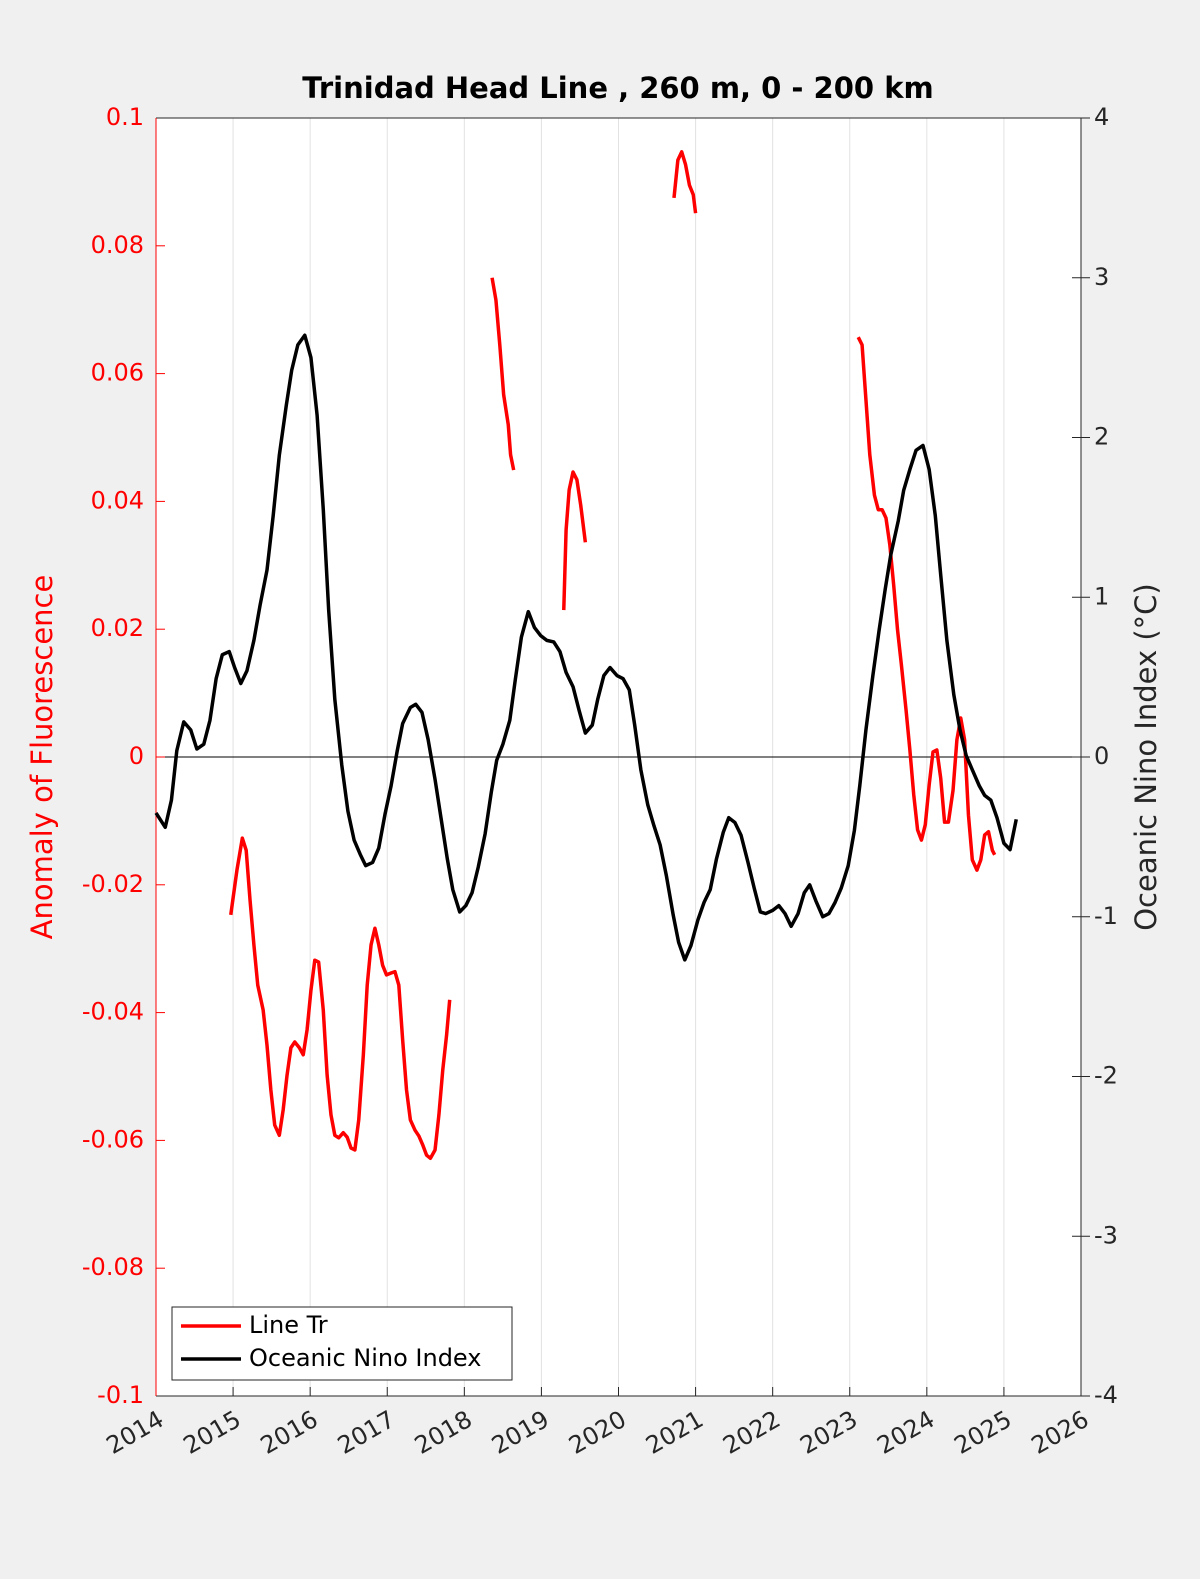 The image size is (1200, 1579). Describe the element at coordinates (1101, 277) in the screenshot. I see `y2-tick-label: 3` at that location.